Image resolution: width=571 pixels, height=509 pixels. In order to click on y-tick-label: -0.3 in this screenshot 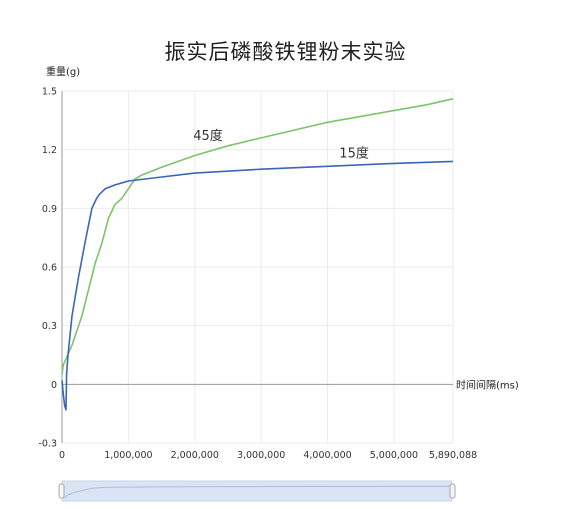, I will do `click(47, 444)`.